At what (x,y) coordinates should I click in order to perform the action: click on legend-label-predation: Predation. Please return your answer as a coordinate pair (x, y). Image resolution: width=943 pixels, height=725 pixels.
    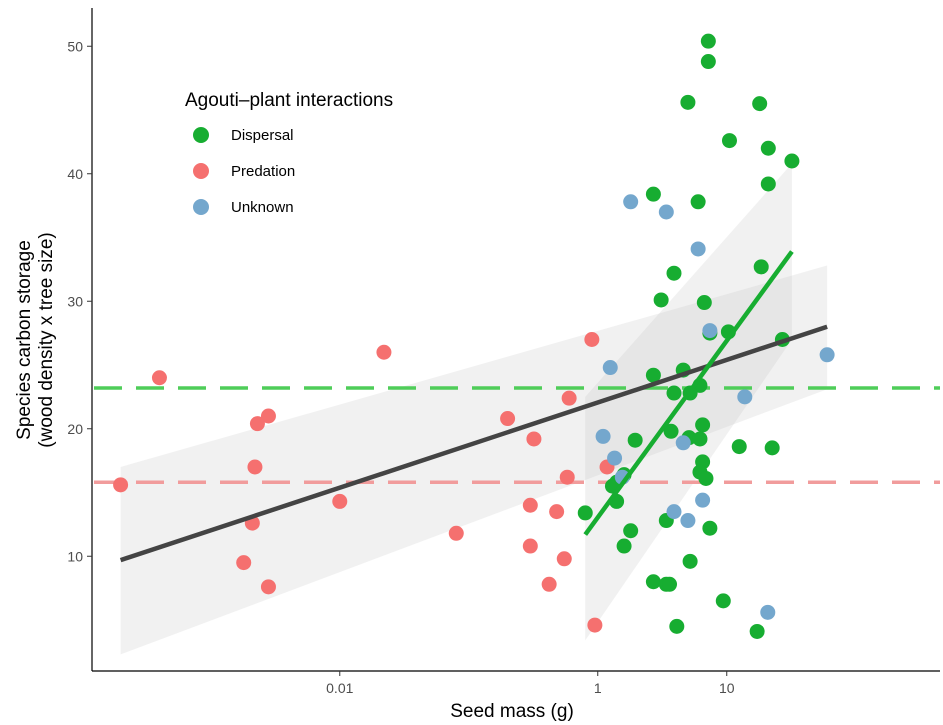
    Looking at the image, I should click on (263, 171).